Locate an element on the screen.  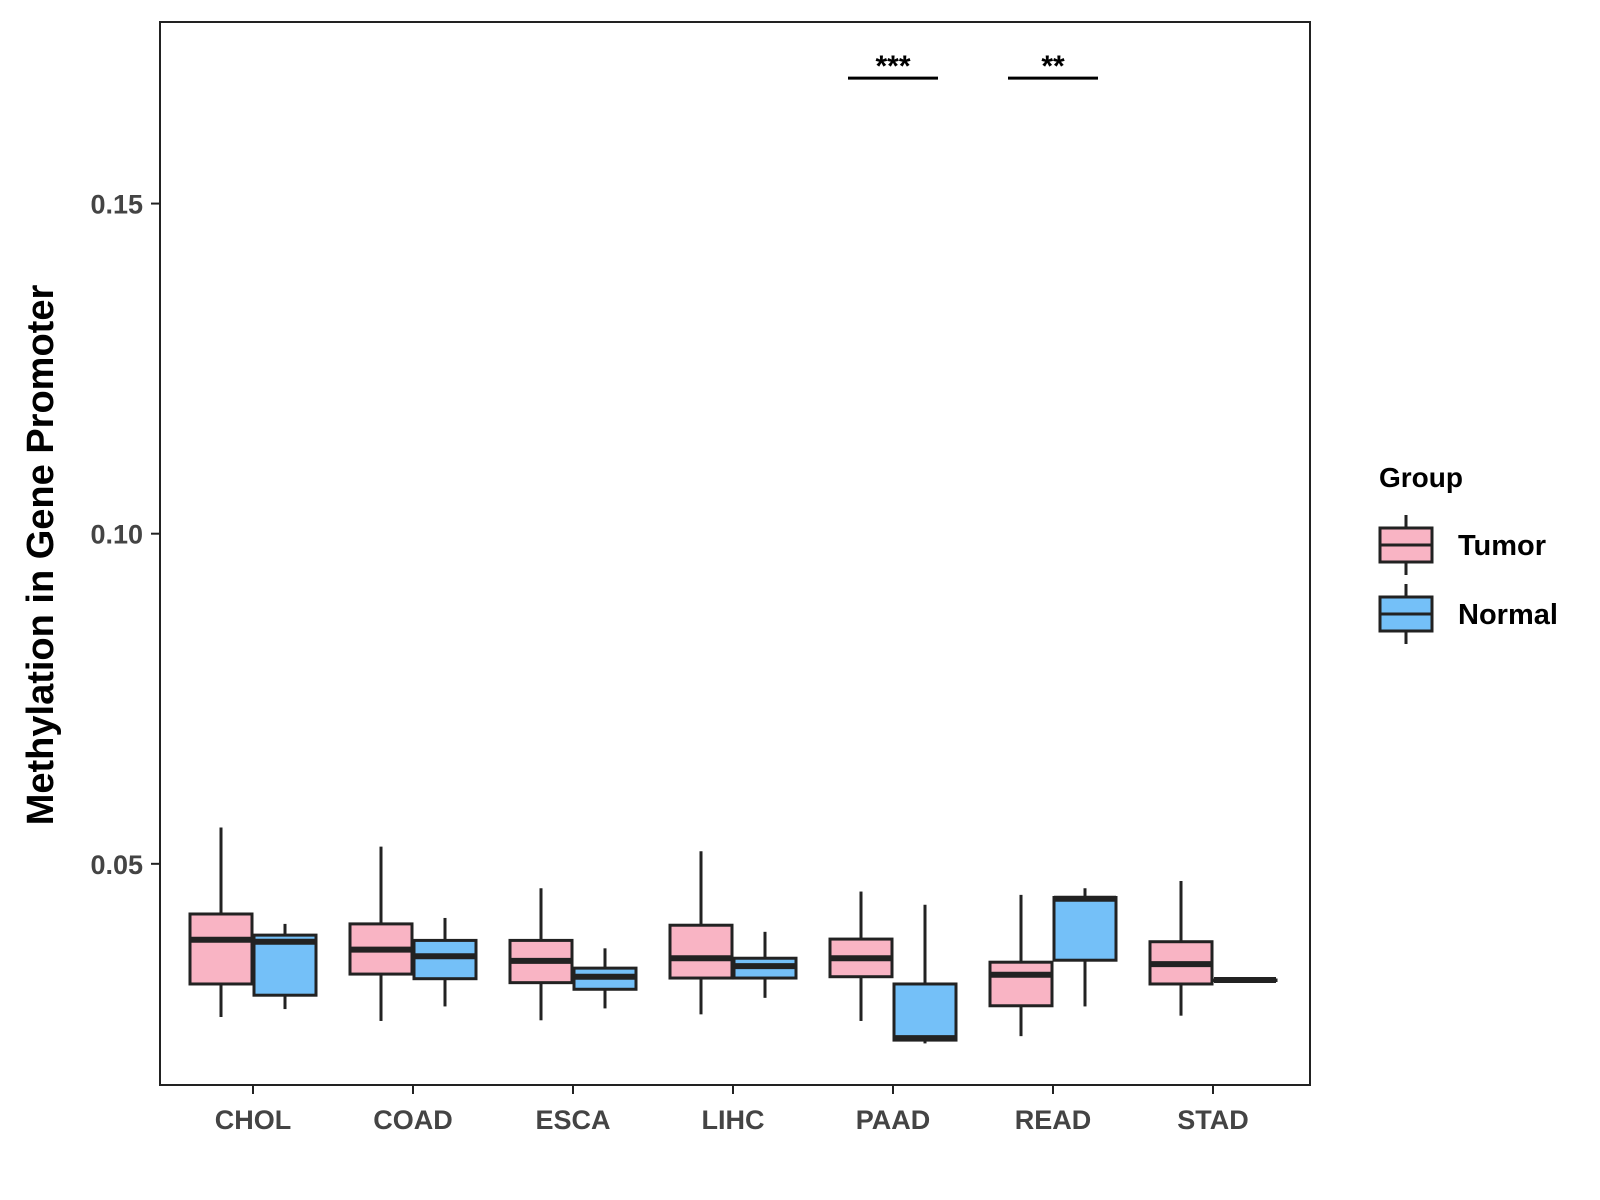
boxplot-tumor-coad is located at coordinates (381, 933).